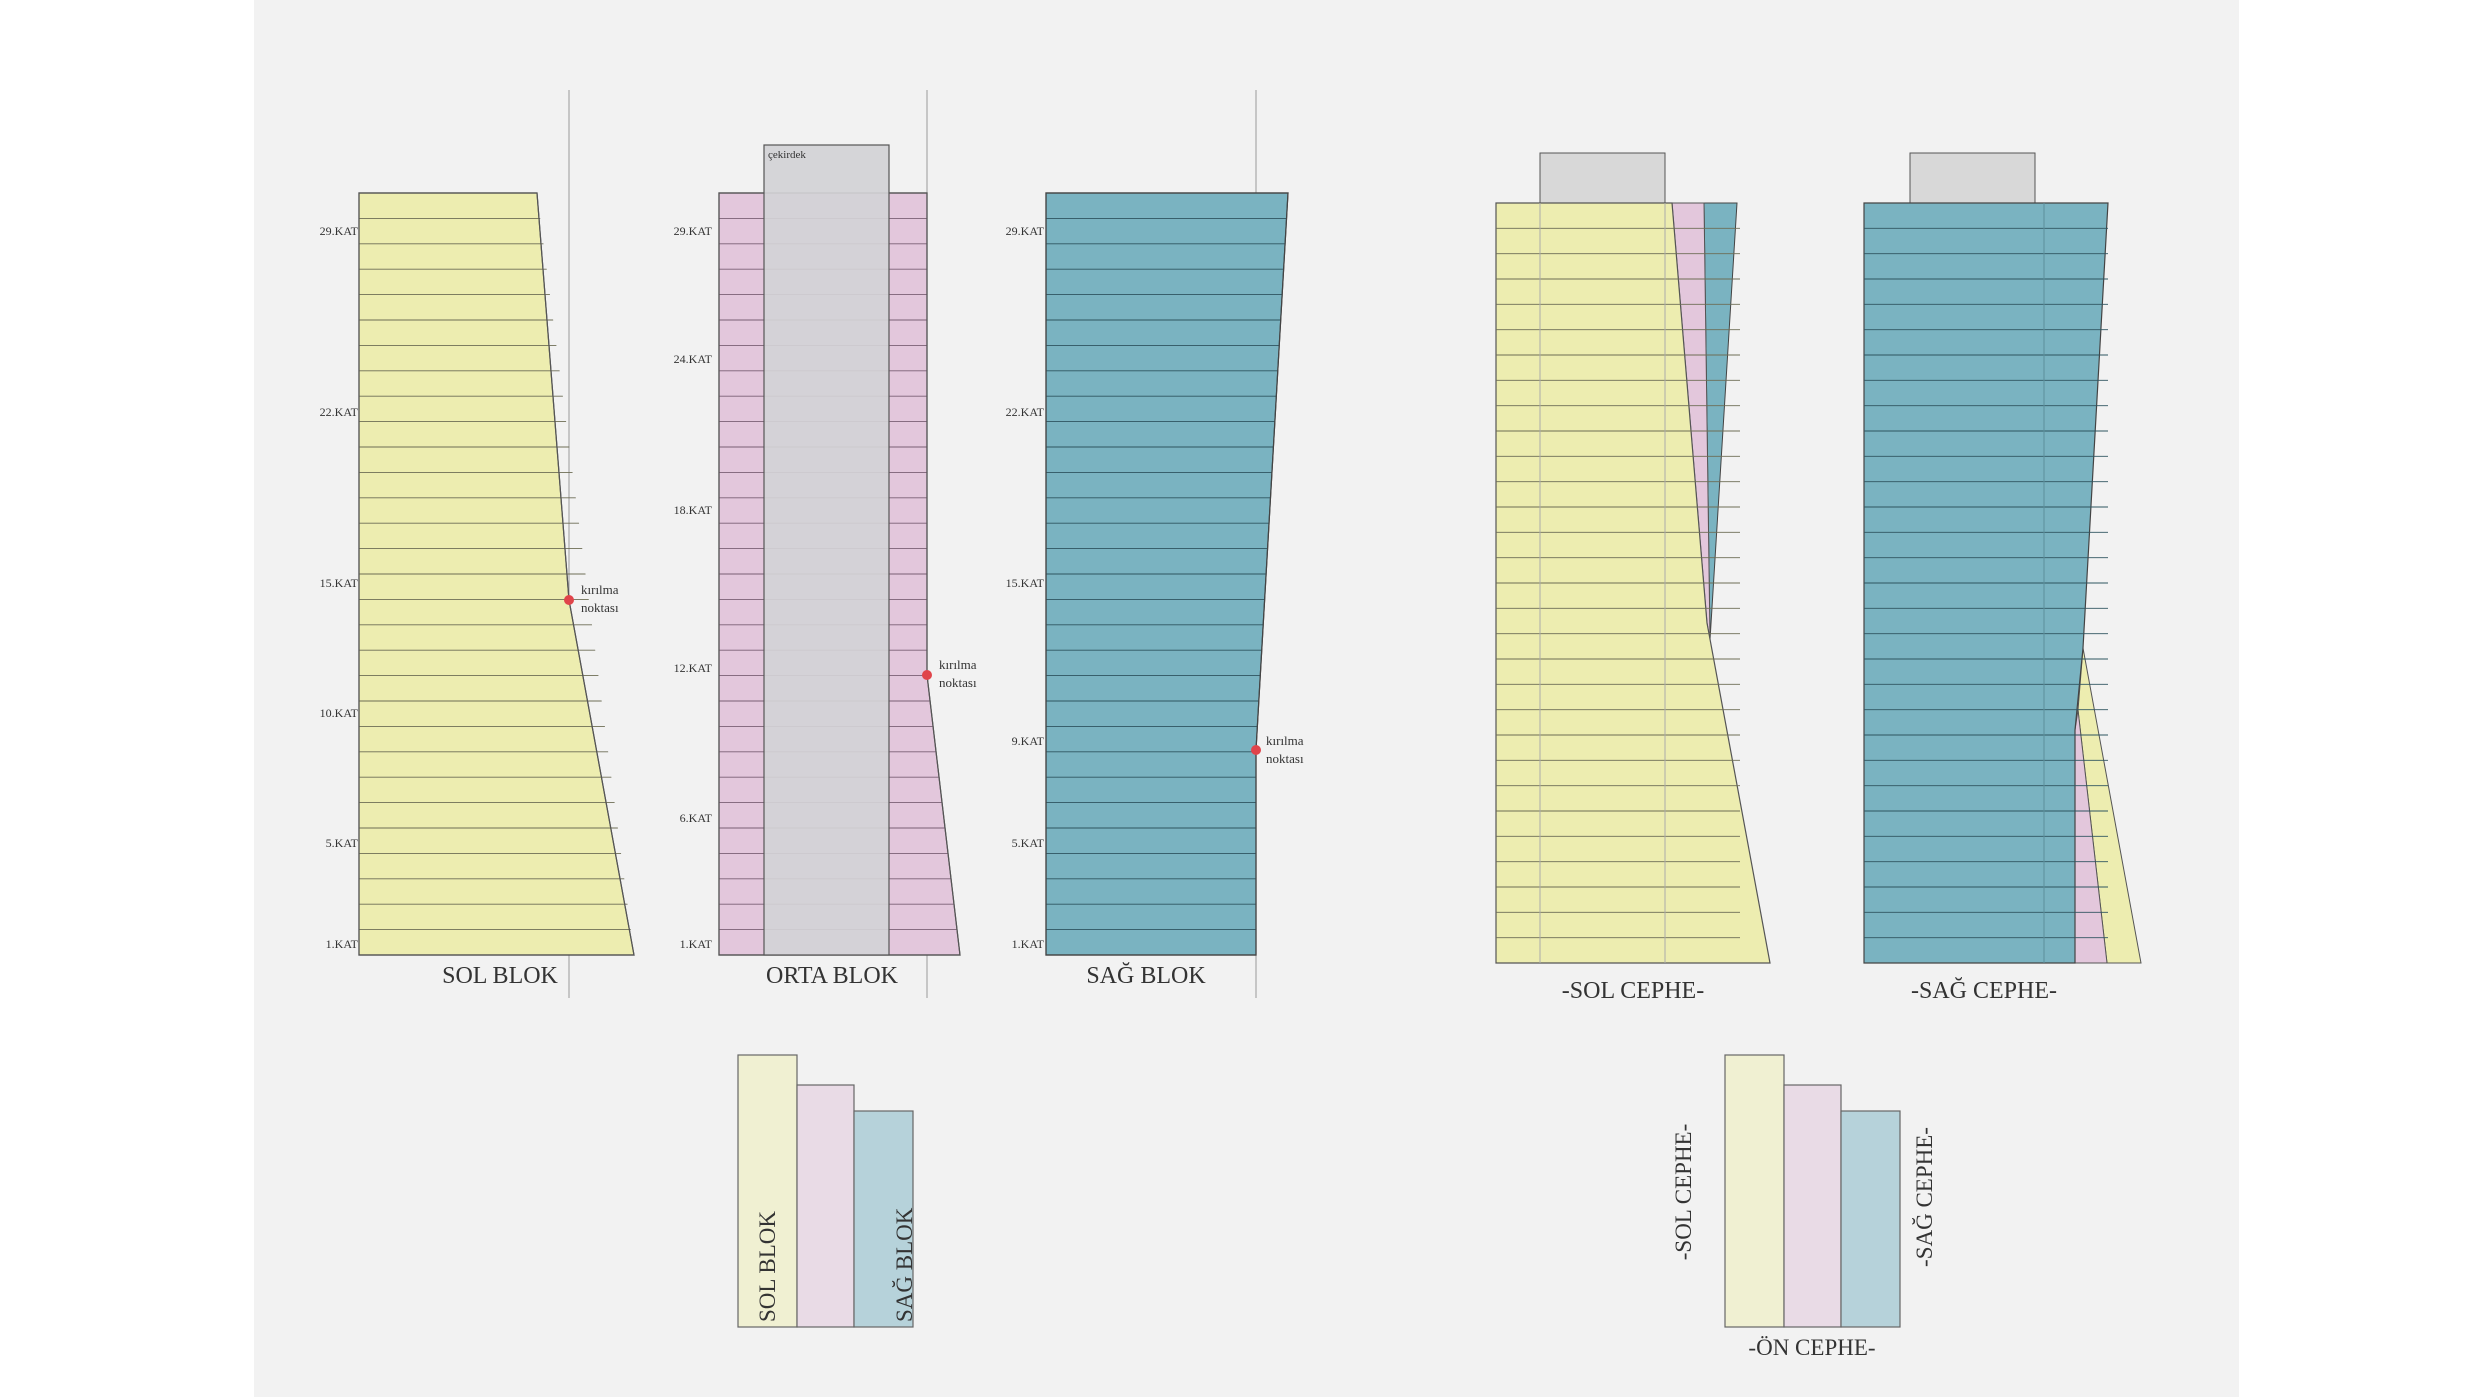 Image resolution: width=2486 pixels, height=1397 pixels. What do you see at coordinates (1025, 583) in the screenshot?
I see `sag-blok-floor-label: 15.KAT` at bounding box center [1025, 583].